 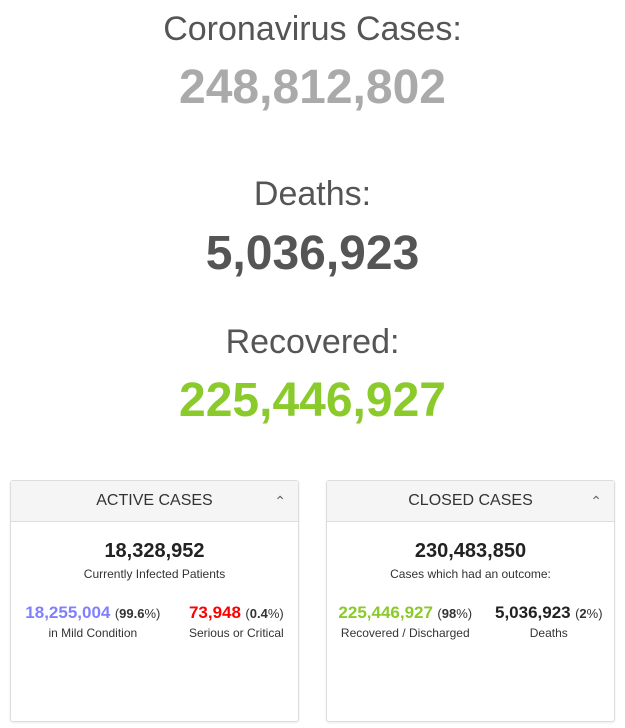 I want to click on deaths-pct: 2, so click(x=583, y=613).